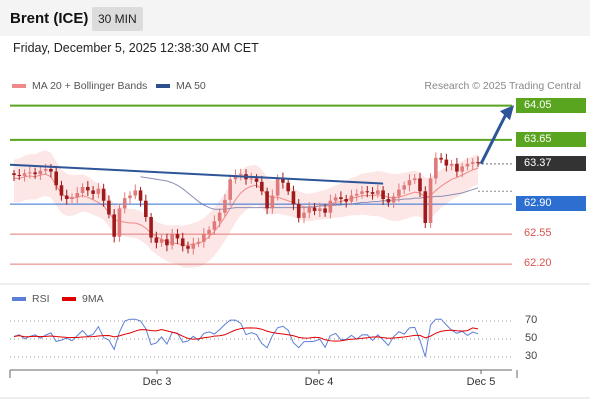 The image size is (590, 400). I want to click on time-tick-label: Dec 4, so click(319, 382).